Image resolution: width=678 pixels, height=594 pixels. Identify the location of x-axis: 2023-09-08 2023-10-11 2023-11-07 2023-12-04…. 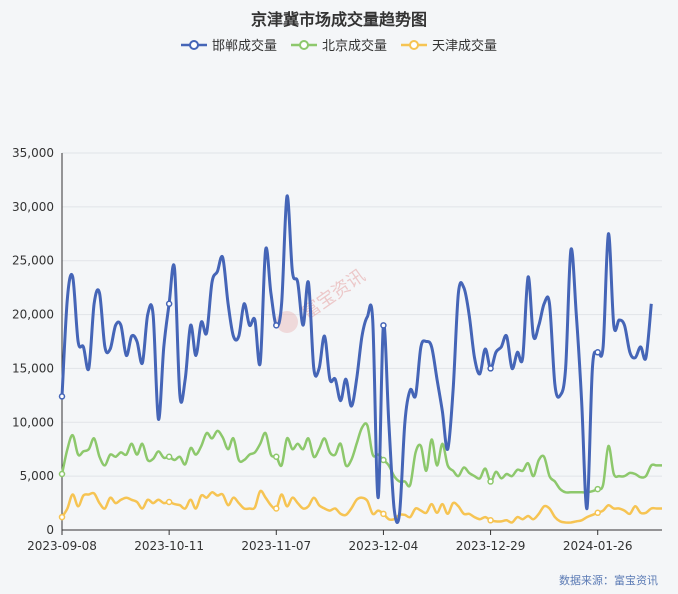
(330, 541).